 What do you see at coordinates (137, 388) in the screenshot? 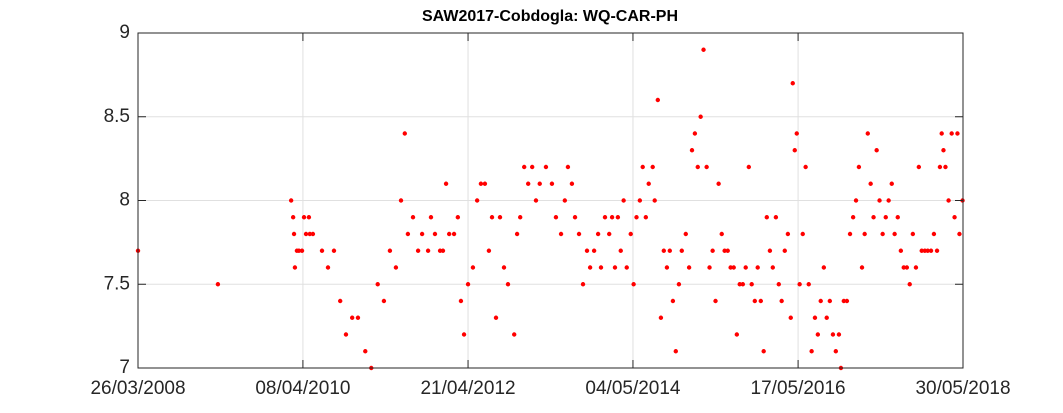
I see `x-tick-label: 26/03/2008` at bounding box center [137, 388].